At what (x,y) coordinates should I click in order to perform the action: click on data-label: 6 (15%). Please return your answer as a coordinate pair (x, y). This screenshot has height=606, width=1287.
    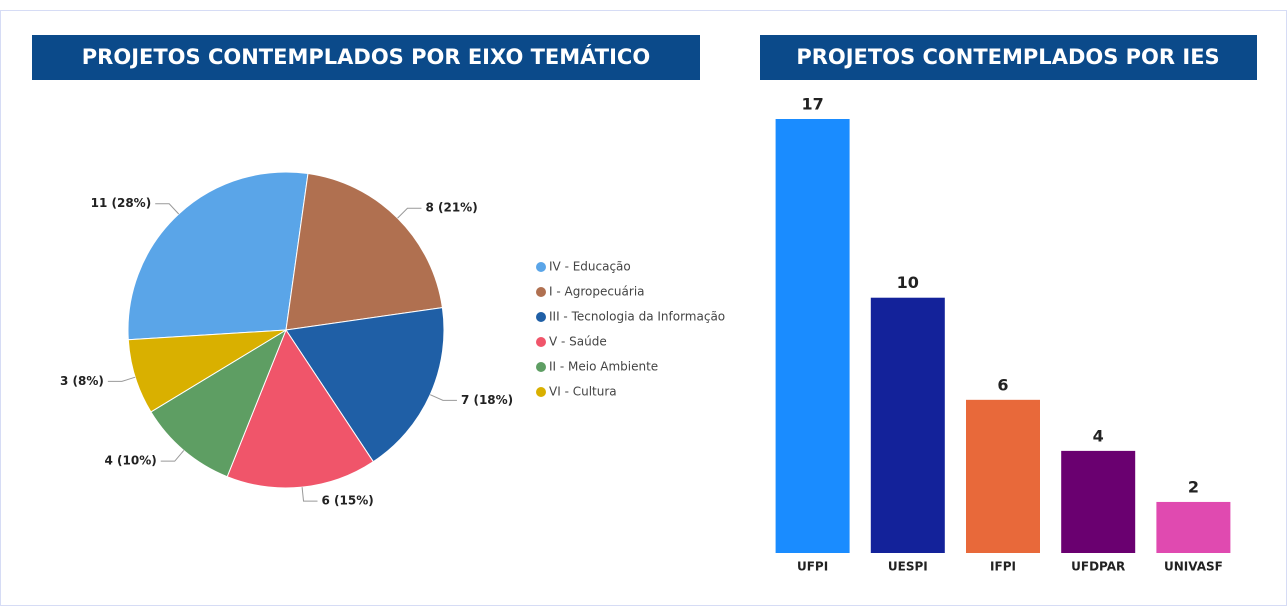
    Looking at the image, I should click on (348, 501).